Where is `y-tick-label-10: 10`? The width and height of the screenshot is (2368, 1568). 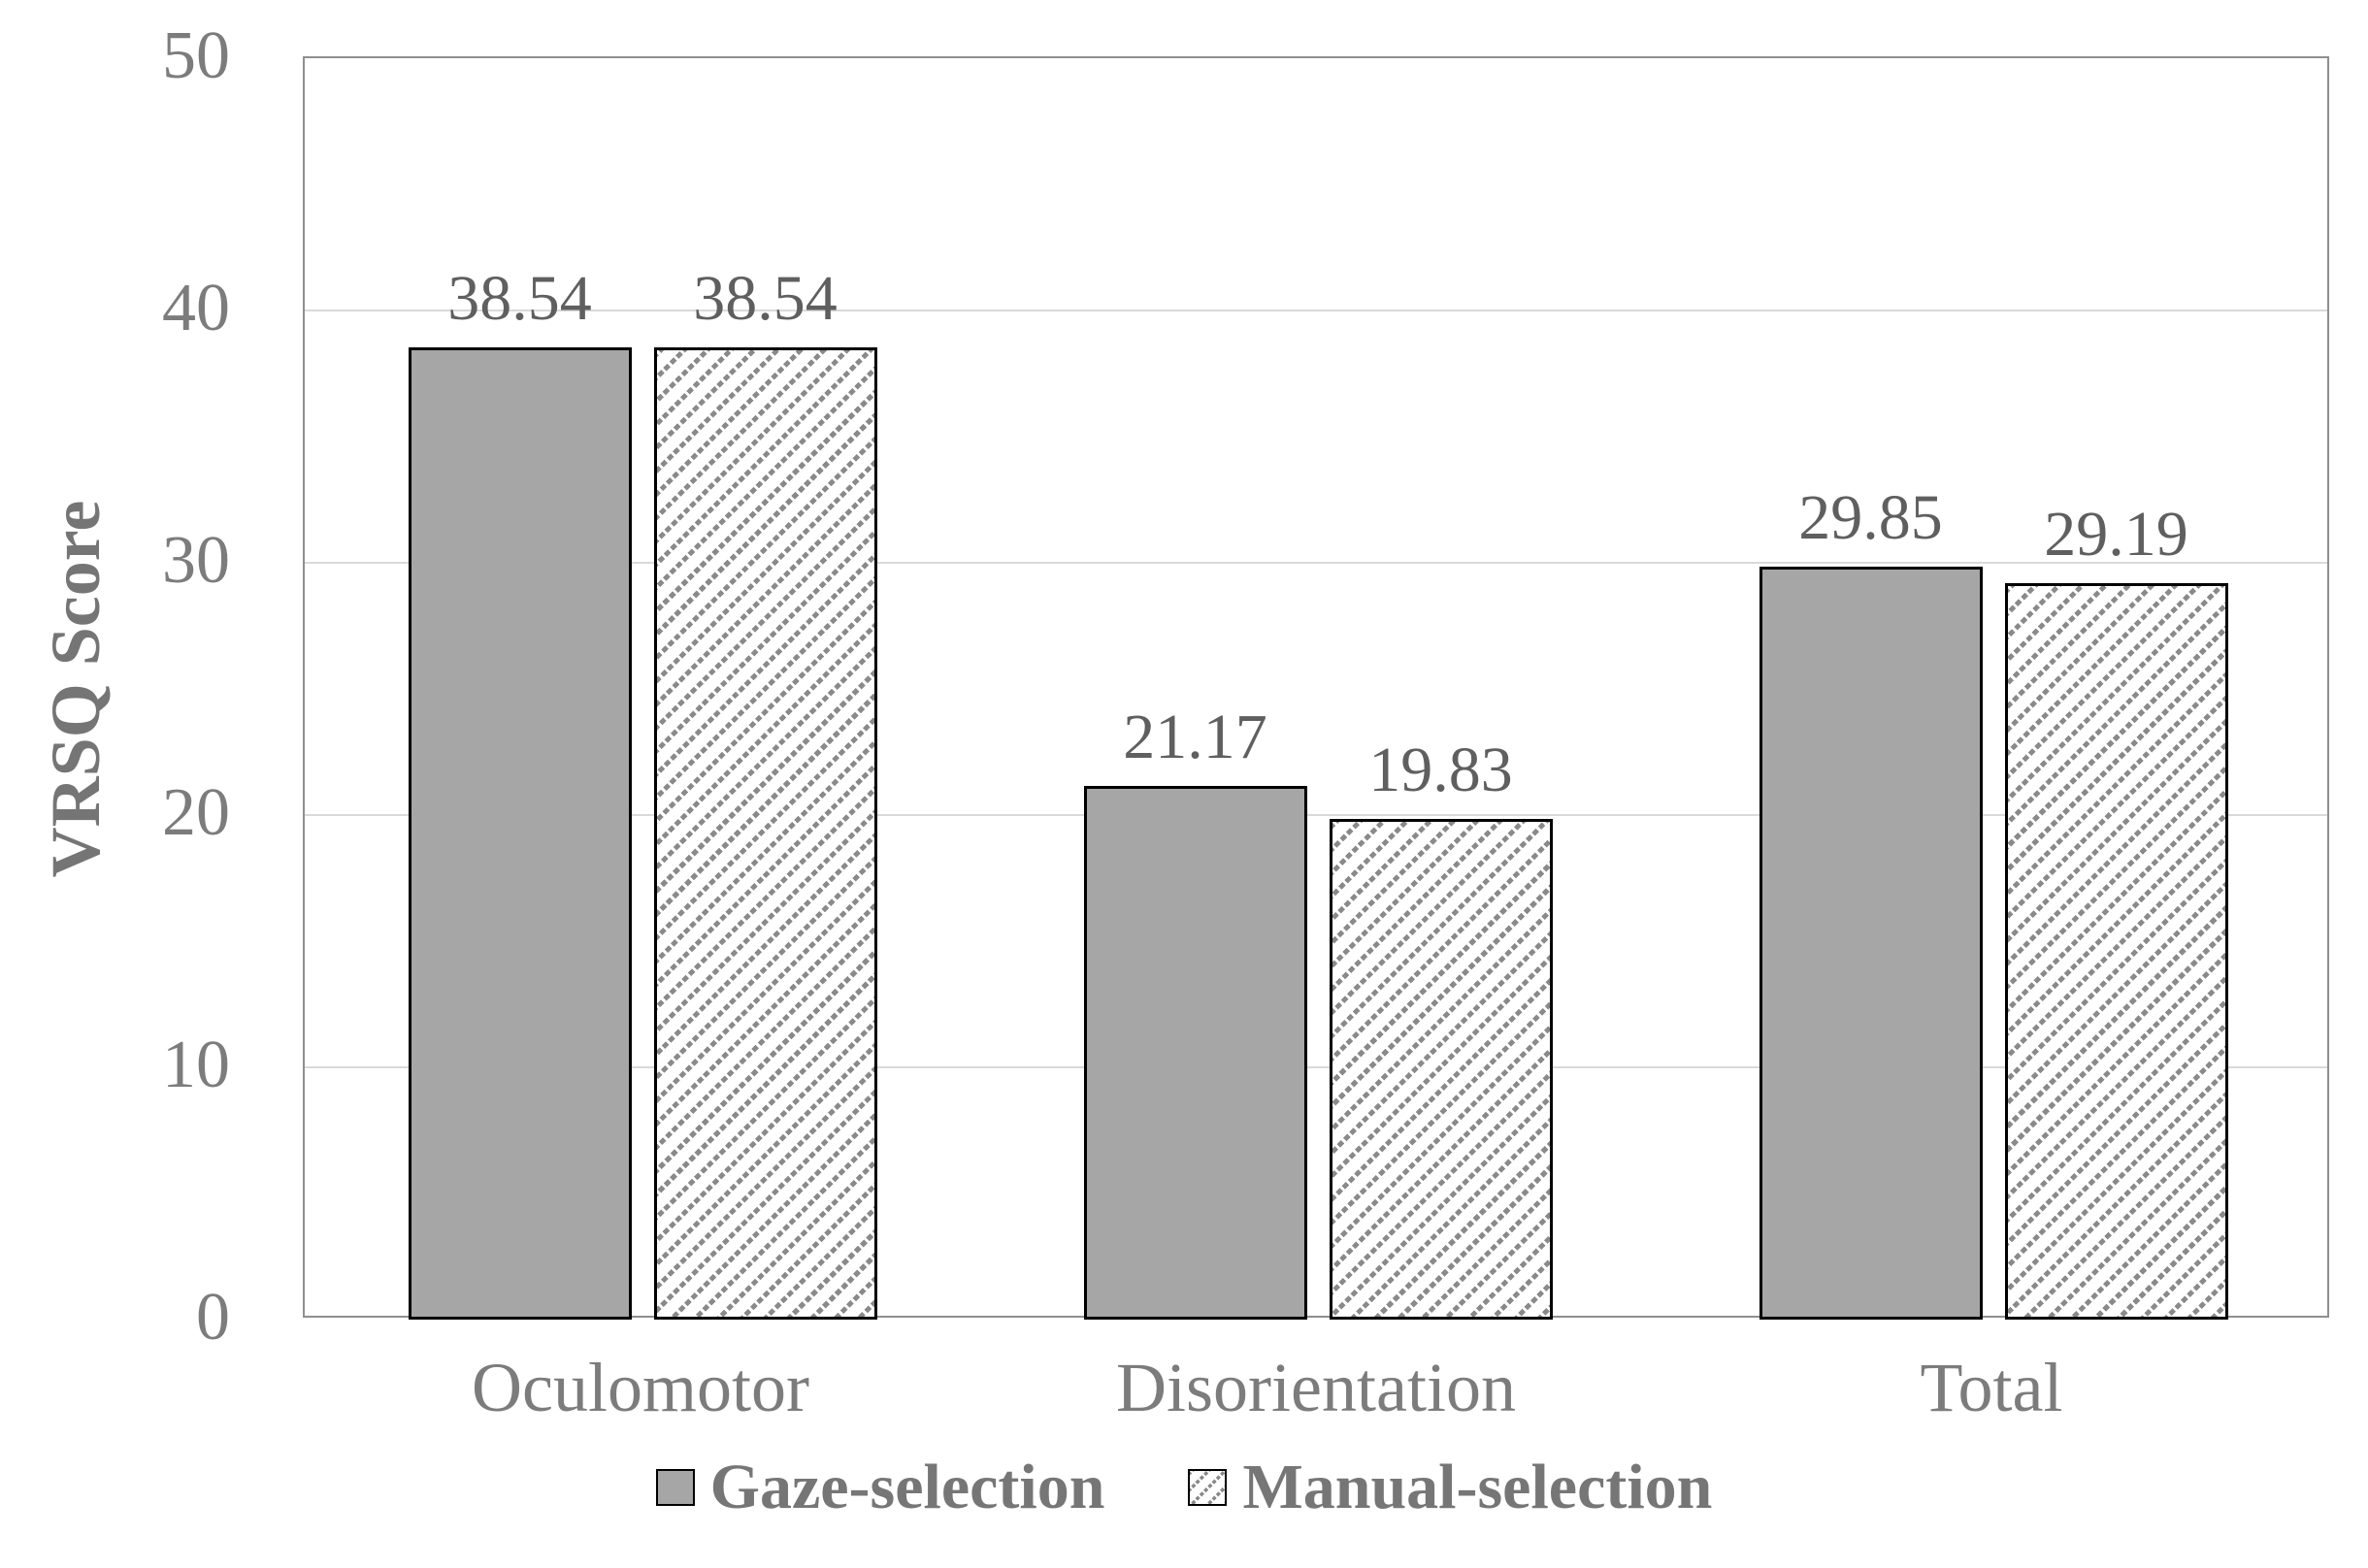
y-tick-label-10: 10 is located at coordinates (196, 1065).